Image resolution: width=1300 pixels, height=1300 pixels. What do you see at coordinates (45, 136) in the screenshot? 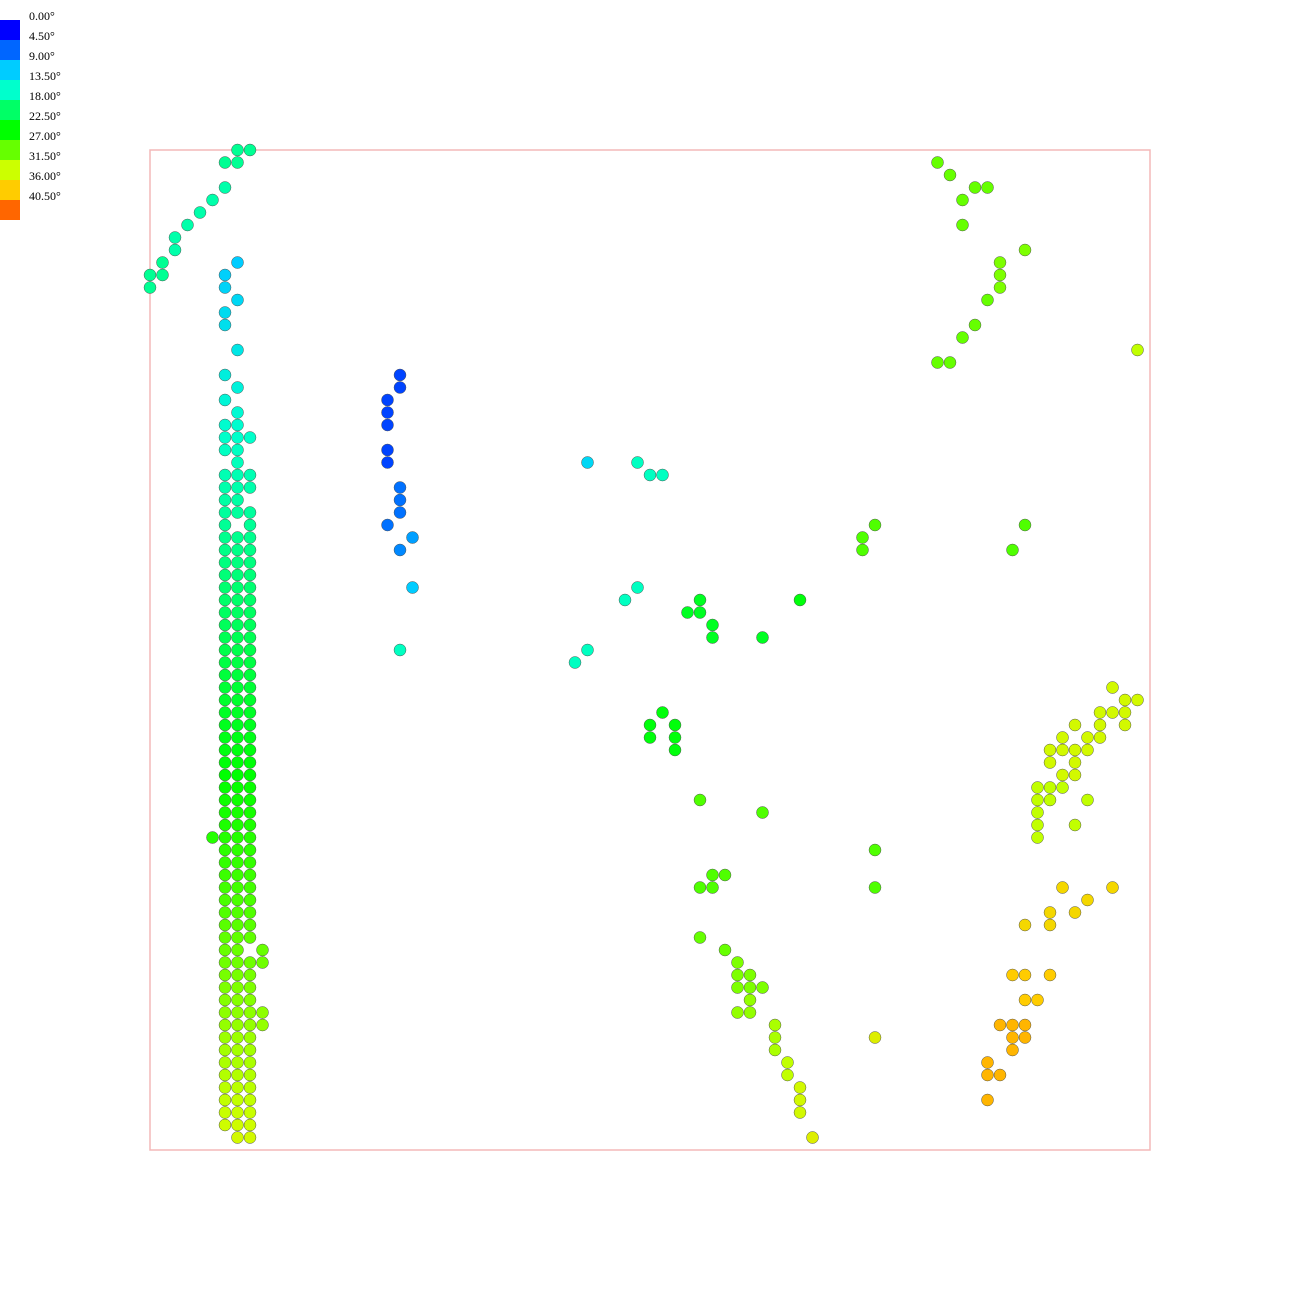
I see `legend-label: 27.00°` at bounding box center [45, 136].